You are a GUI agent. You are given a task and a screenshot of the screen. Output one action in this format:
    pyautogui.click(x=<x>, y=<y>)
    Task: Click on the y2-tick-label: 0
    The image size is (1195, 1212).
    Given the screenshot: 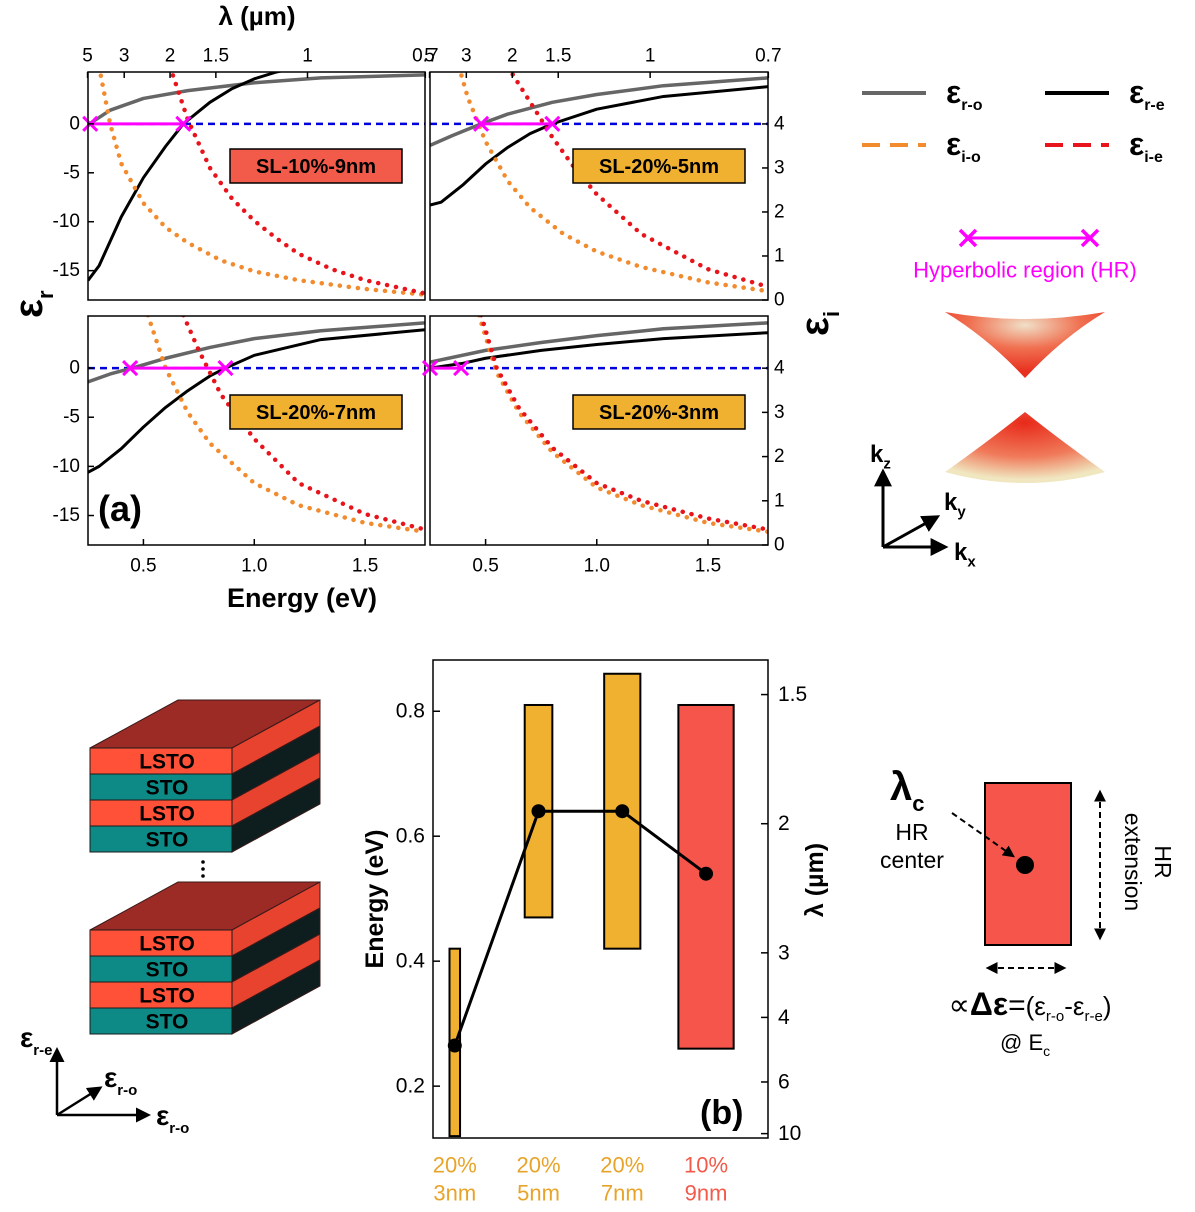 What is the action you would take?
    pyautogui.click(x=779, y=545)
    